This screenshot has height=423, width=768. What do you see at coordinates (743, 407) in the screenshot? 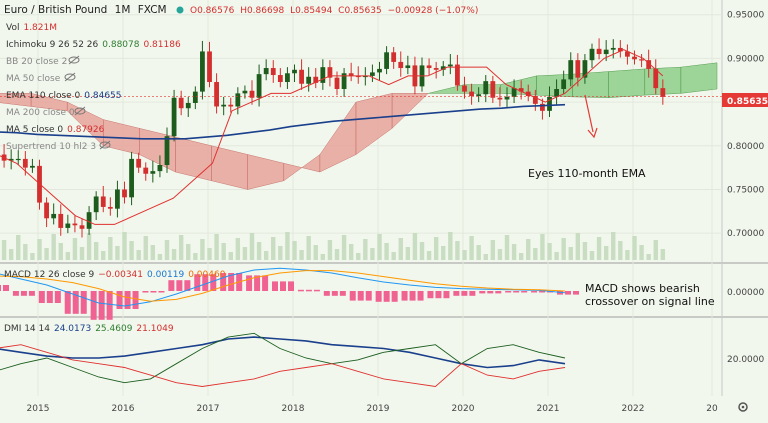
I see `gear-icon` at bounding box center [743, 407].